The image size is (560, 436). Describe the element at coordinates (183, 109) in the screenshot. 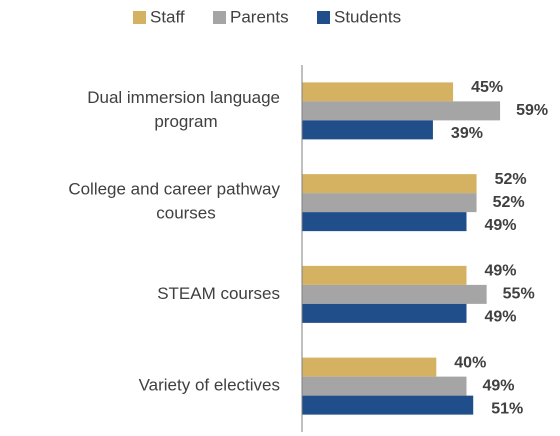

I see `category-label: Dual immersion language program` at that location.